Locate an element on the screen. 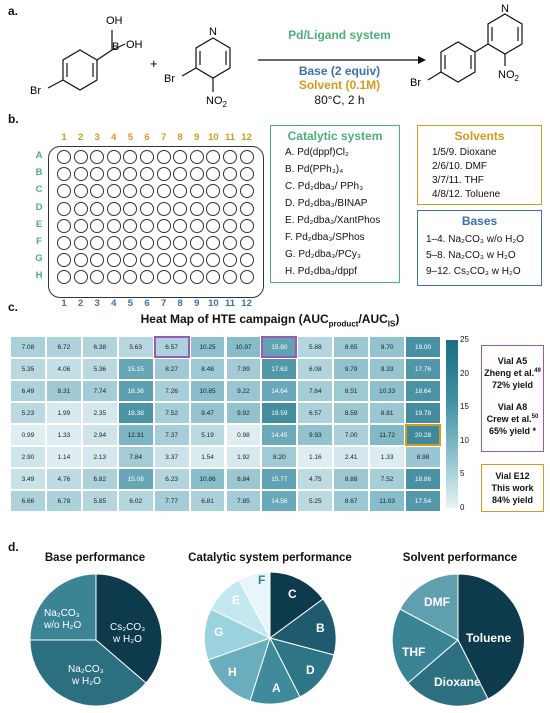  heatmap-cell: 7.74 is located at coordinates (99, 391).